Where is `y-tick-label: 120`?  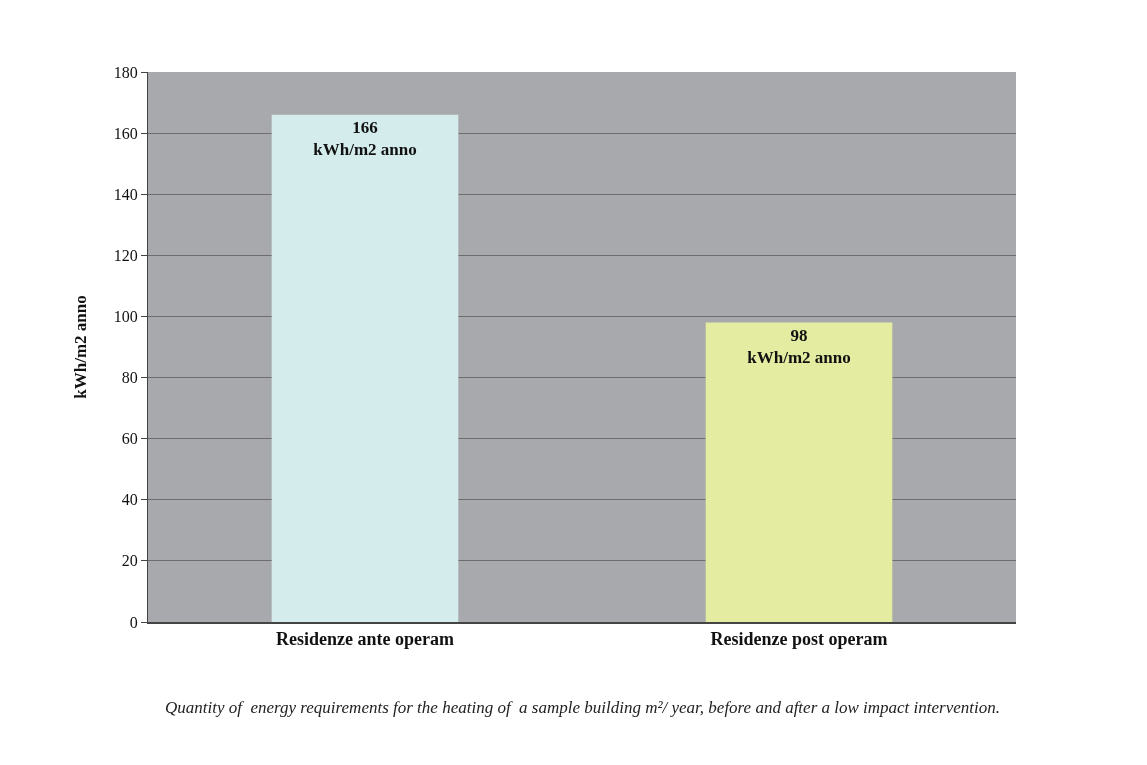
y-tick-label: 120 is located at coordinates (125, 255).